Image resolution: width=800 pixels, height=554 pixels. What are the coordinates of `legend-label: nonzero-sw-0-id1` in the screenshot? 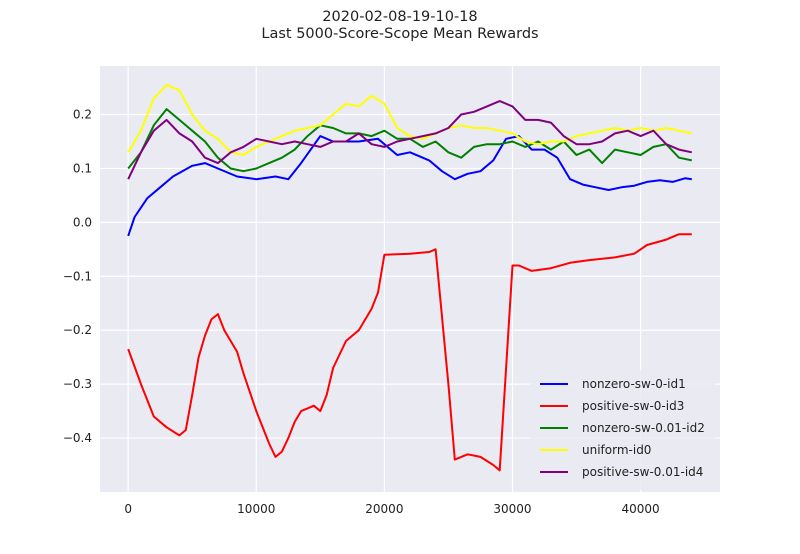 It's located at (634, 384).